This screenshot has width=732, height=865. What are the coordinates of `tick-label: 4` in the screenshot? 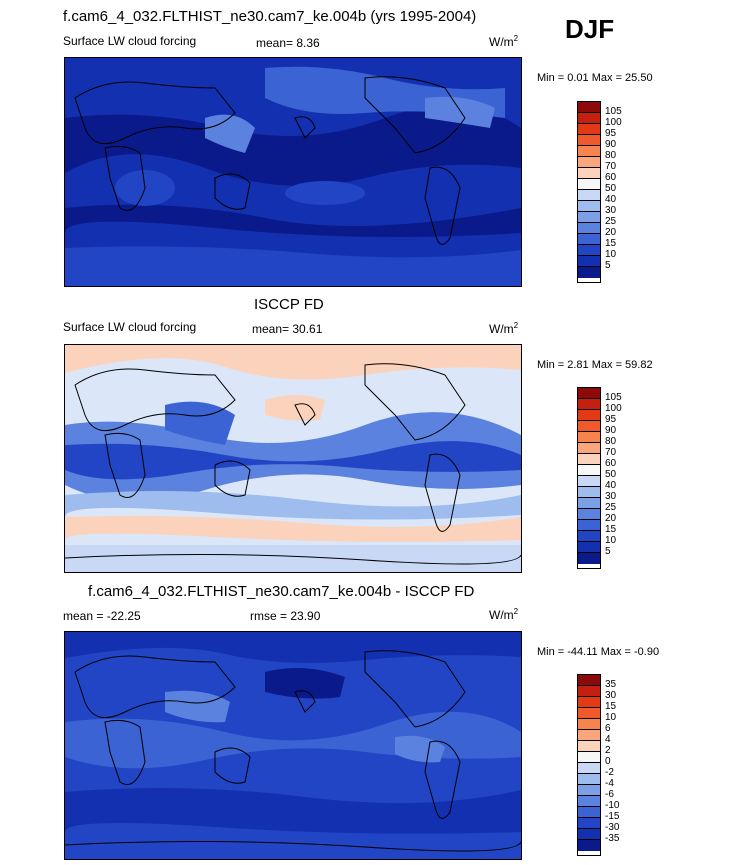 It's located at (608, 739).